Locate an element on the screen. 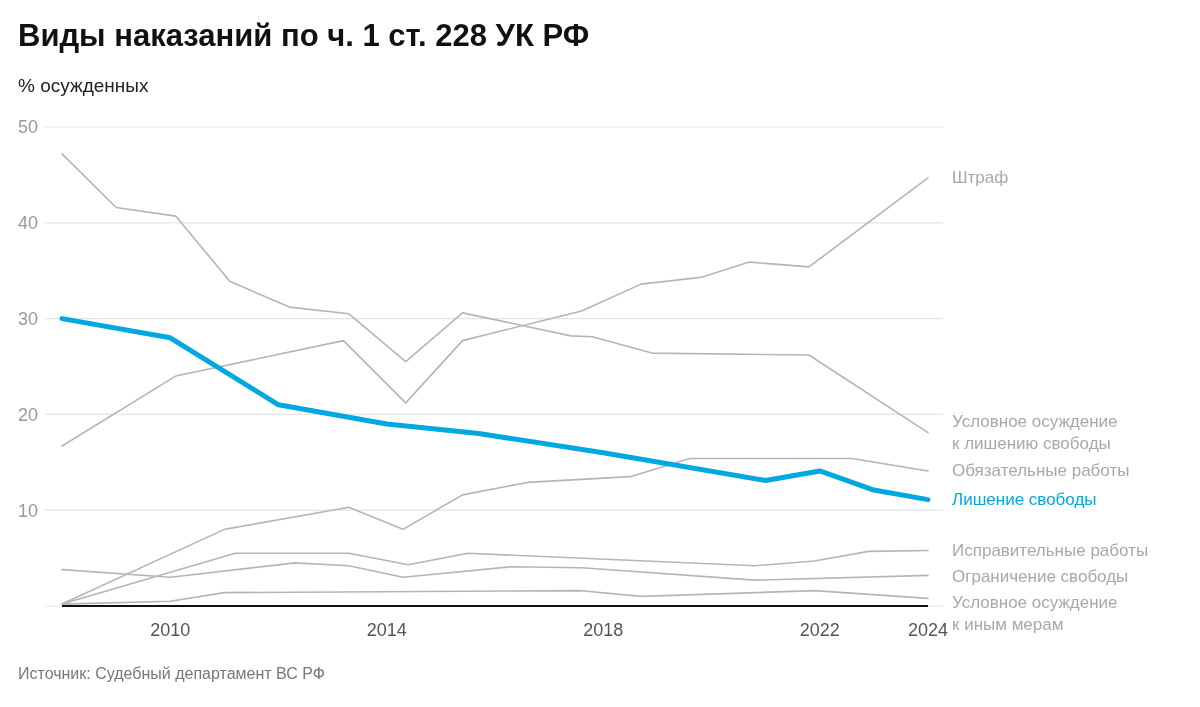  chart-title: Виды наказаний по ч. 1 ст. 228 УК РФ is located at coordinates (304, 35).